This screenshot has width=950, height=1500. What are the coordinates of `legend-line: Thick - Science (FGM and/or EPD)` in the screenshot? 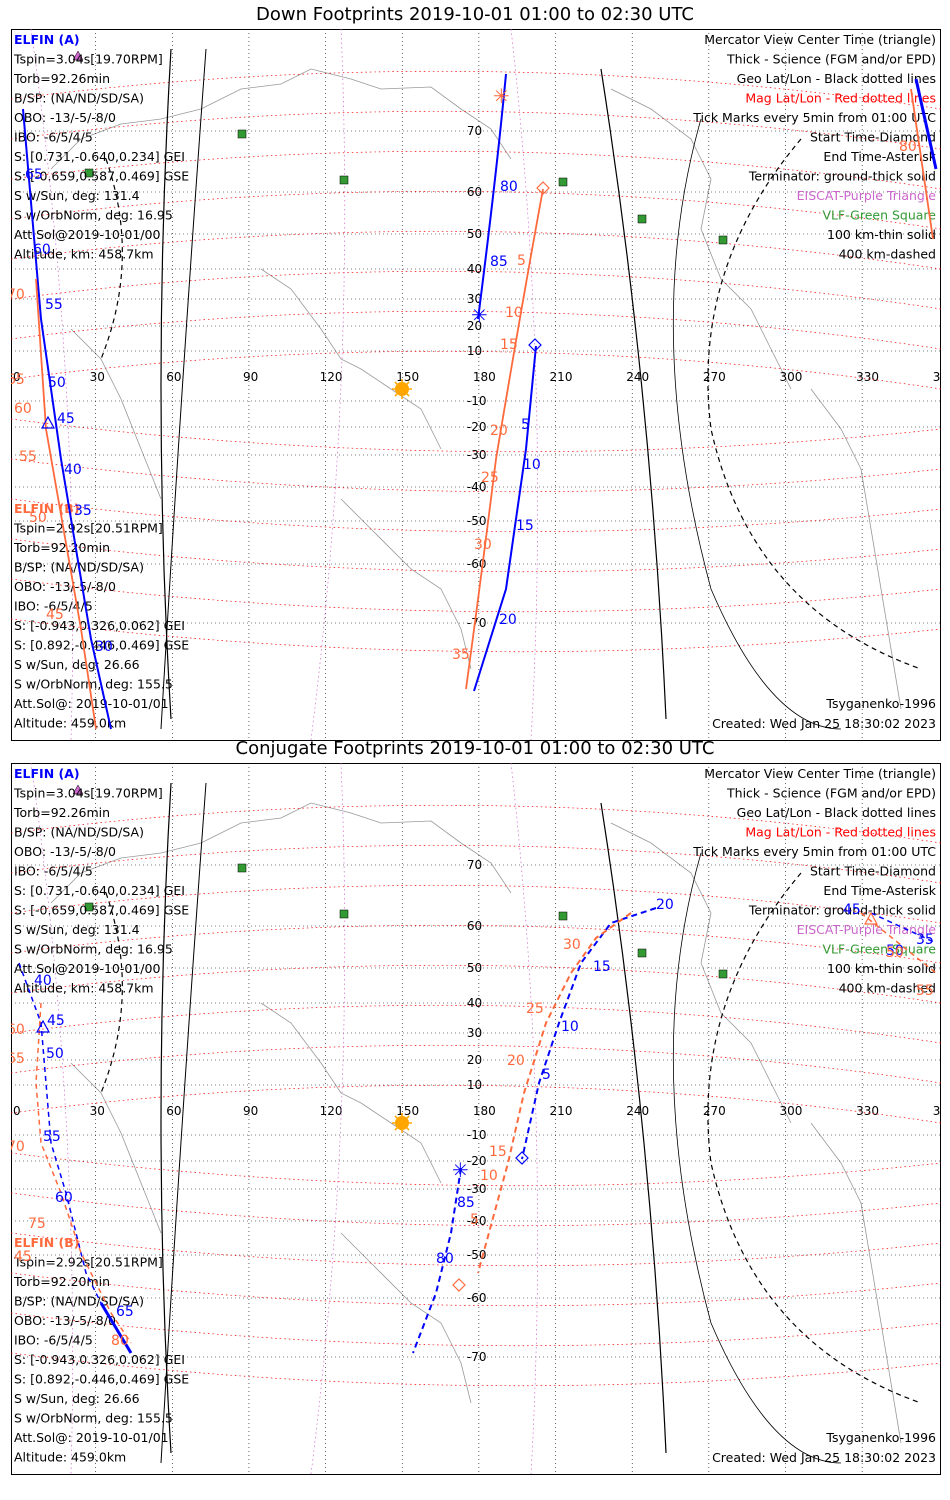 It's located at (831, 793).